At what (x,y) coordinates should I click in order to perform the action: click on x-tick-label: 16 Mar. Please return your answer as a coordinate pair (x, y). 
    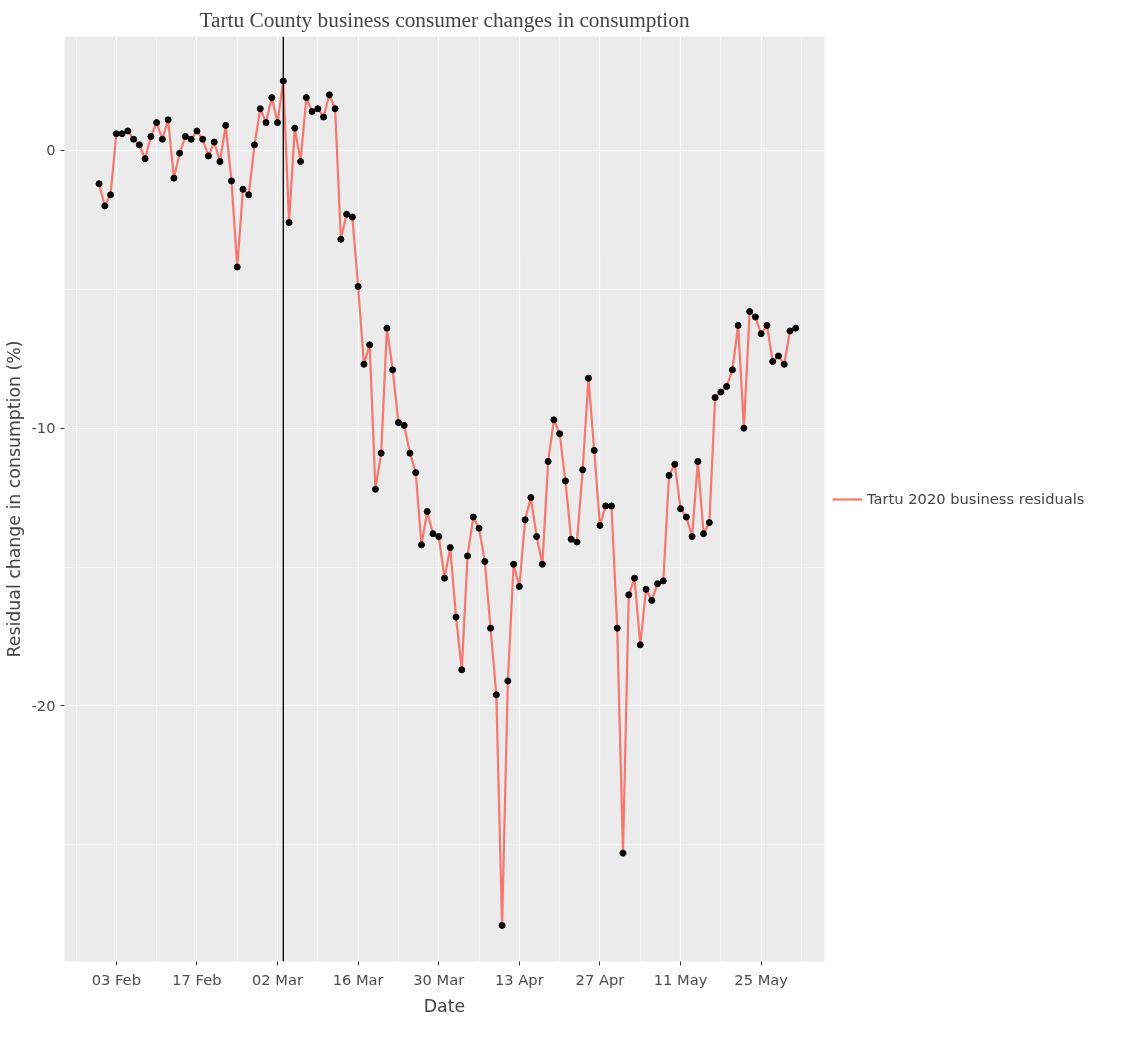
    Looking at the image, I should click on (358, 979).